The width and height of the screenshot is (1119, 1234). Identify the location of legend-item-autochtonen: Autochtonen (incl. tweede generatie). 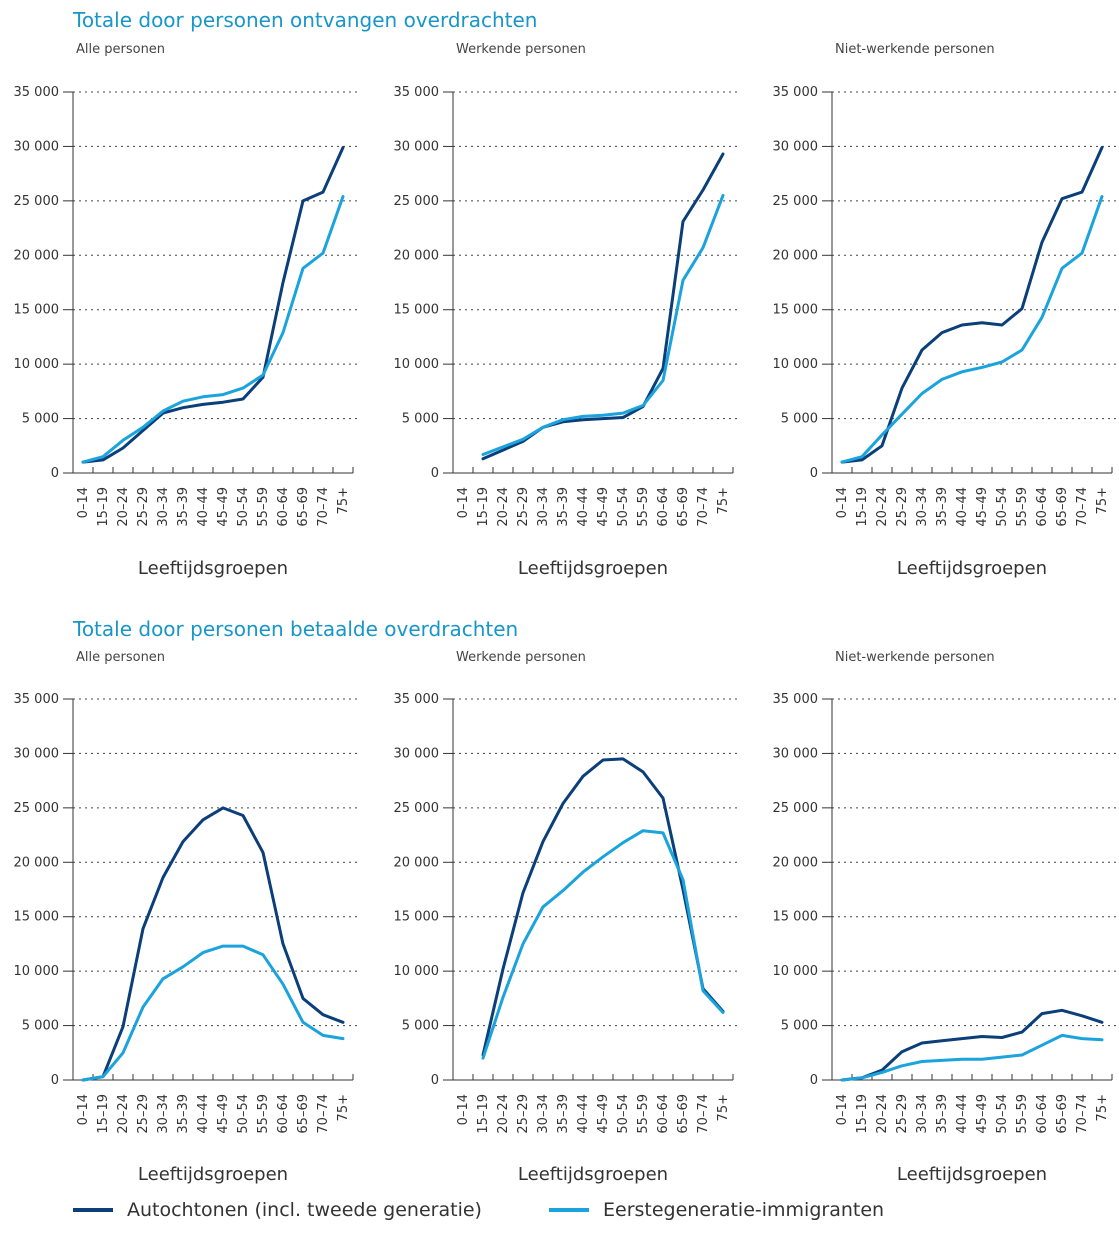
(277, 1210).